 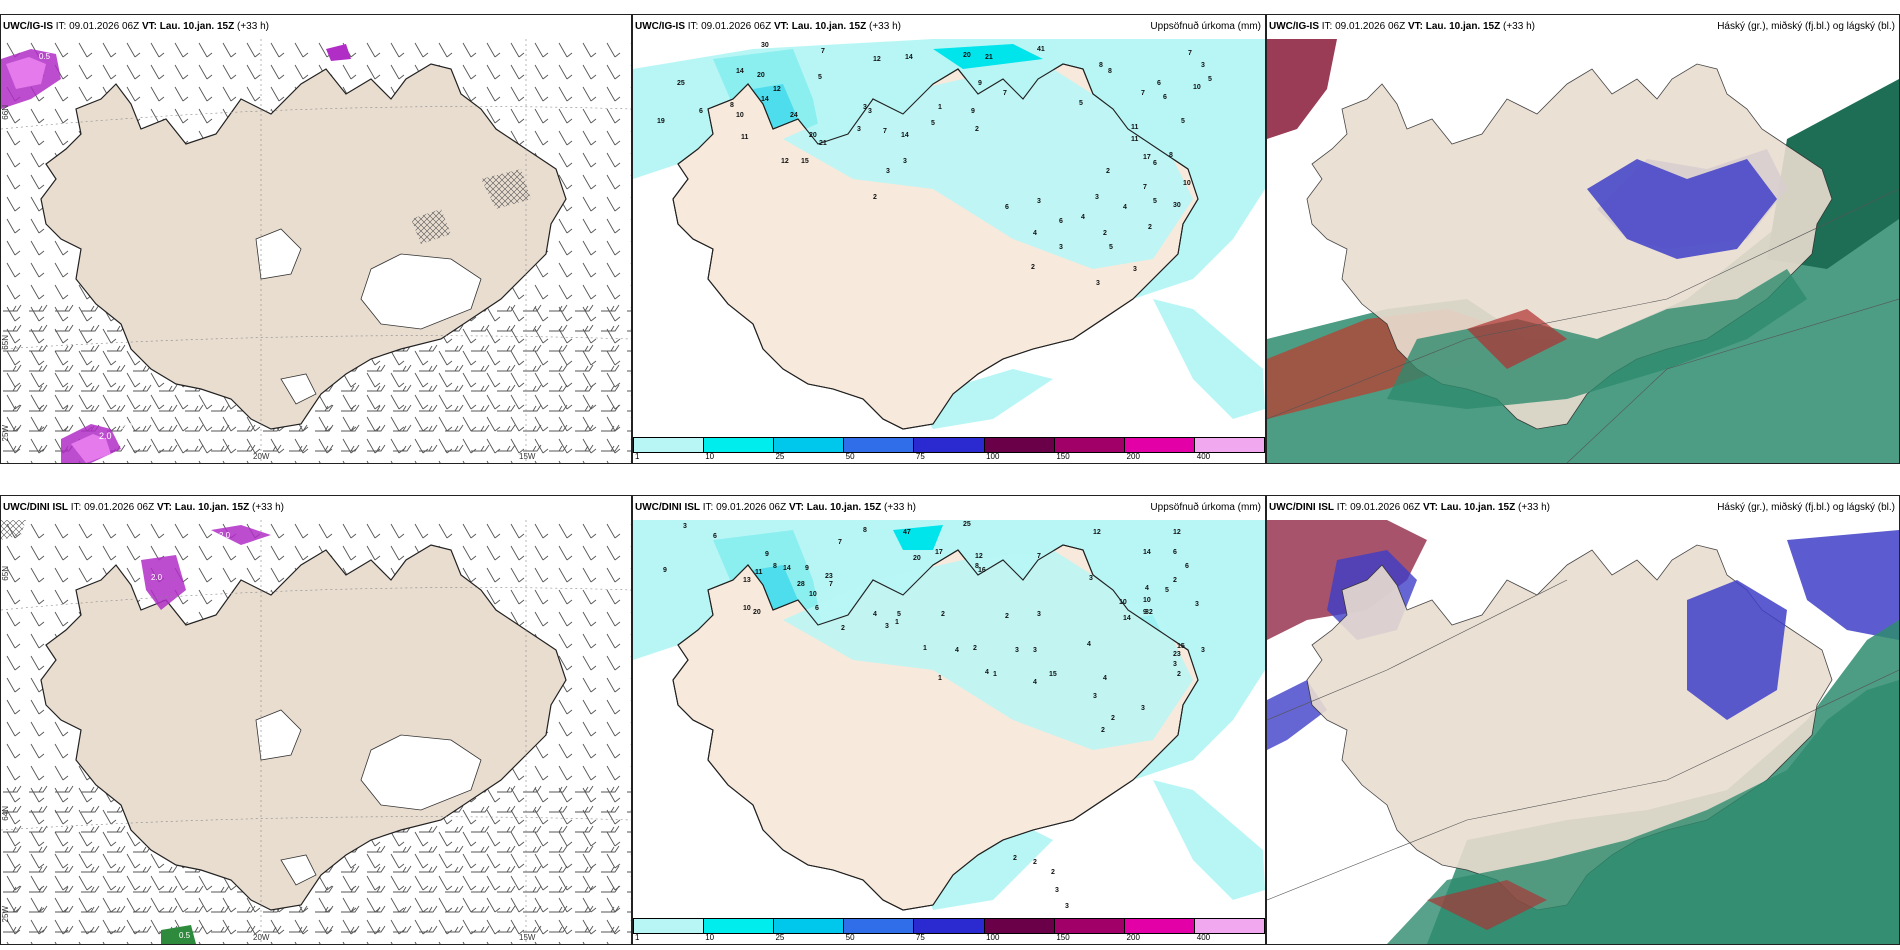 I want to click on colorbar-label: 100, so click(x=993, y=456).